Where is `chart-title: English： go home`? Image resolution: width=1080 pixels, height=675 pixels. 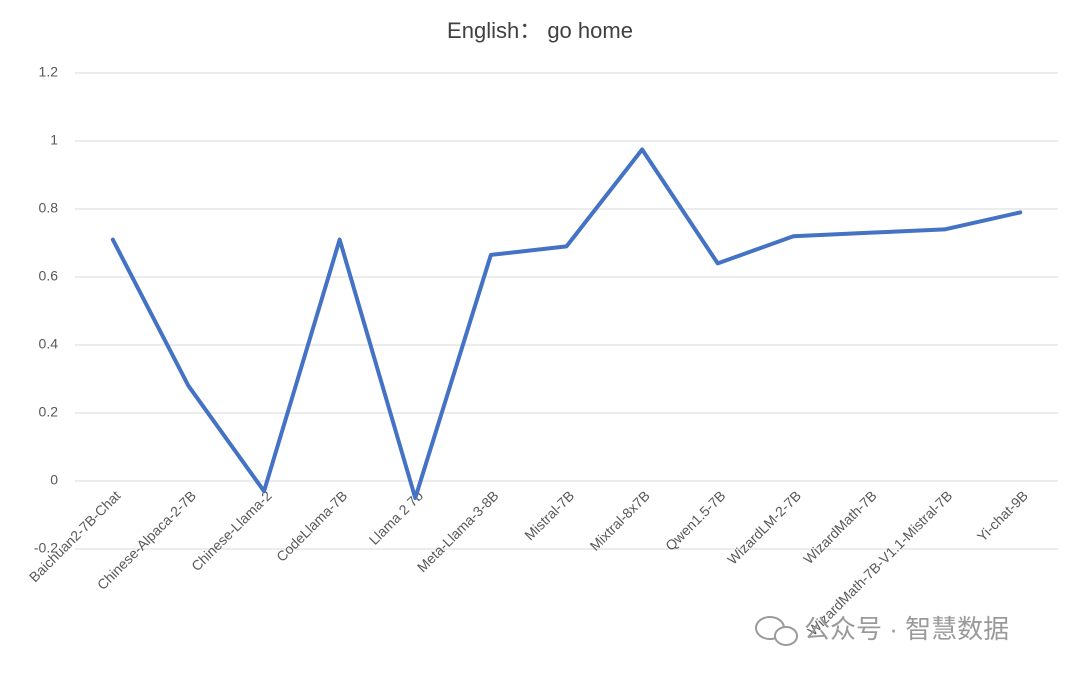 chart-title: English： go home is located at coordinates (540, 30).